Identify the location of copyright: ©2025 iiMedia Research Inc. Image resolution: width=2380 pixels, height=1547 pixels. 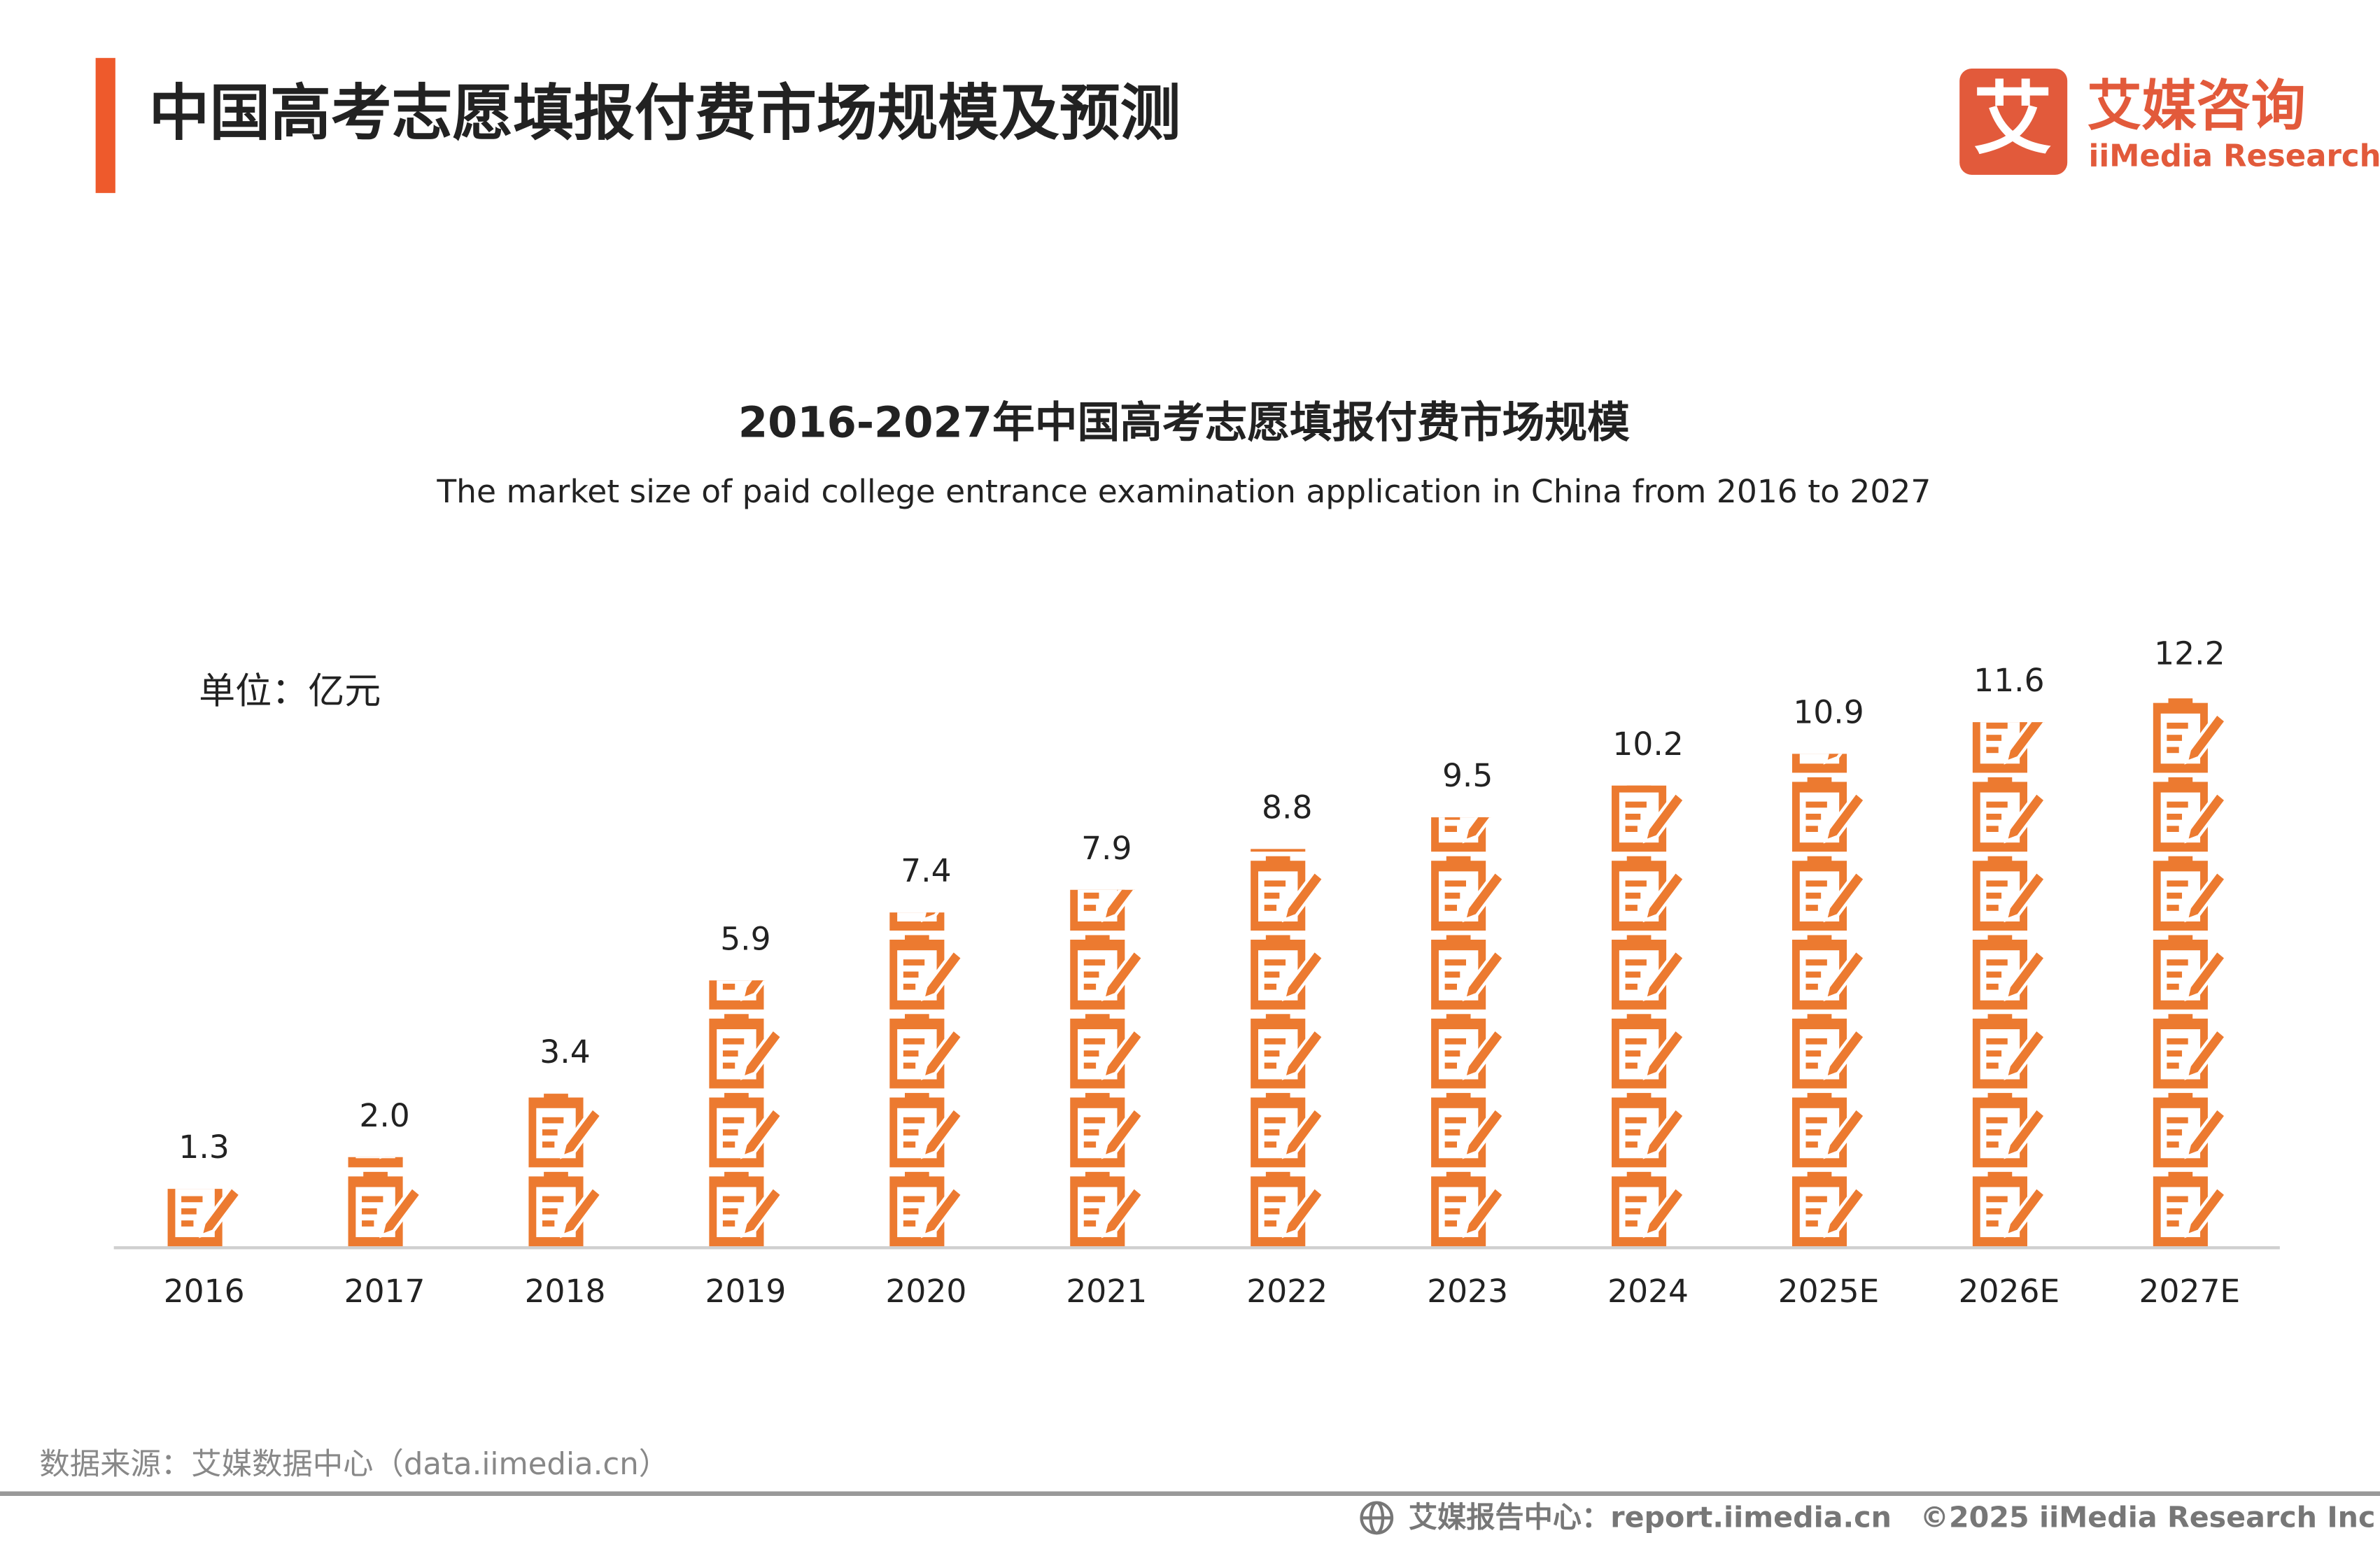
(2148, 1517).